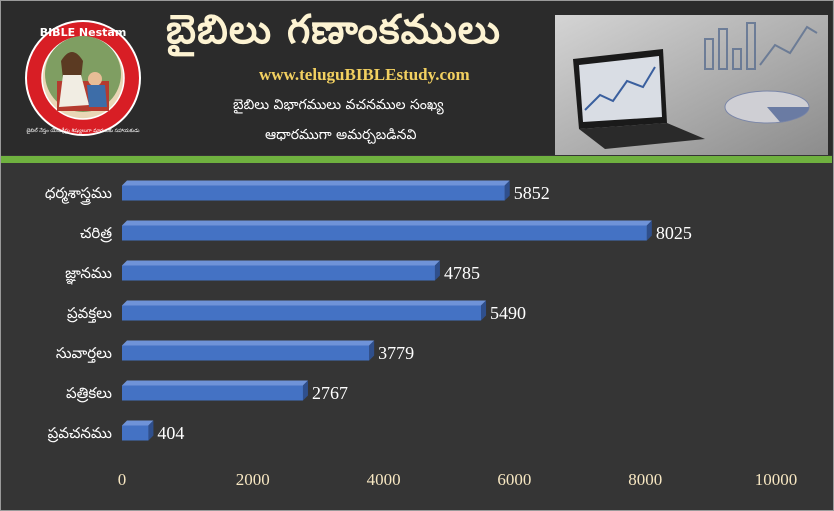 The image size is (834, 511). Describe the element at coordinates (330, 393) in the screenshot. I see `data-label: 2767` at that location.